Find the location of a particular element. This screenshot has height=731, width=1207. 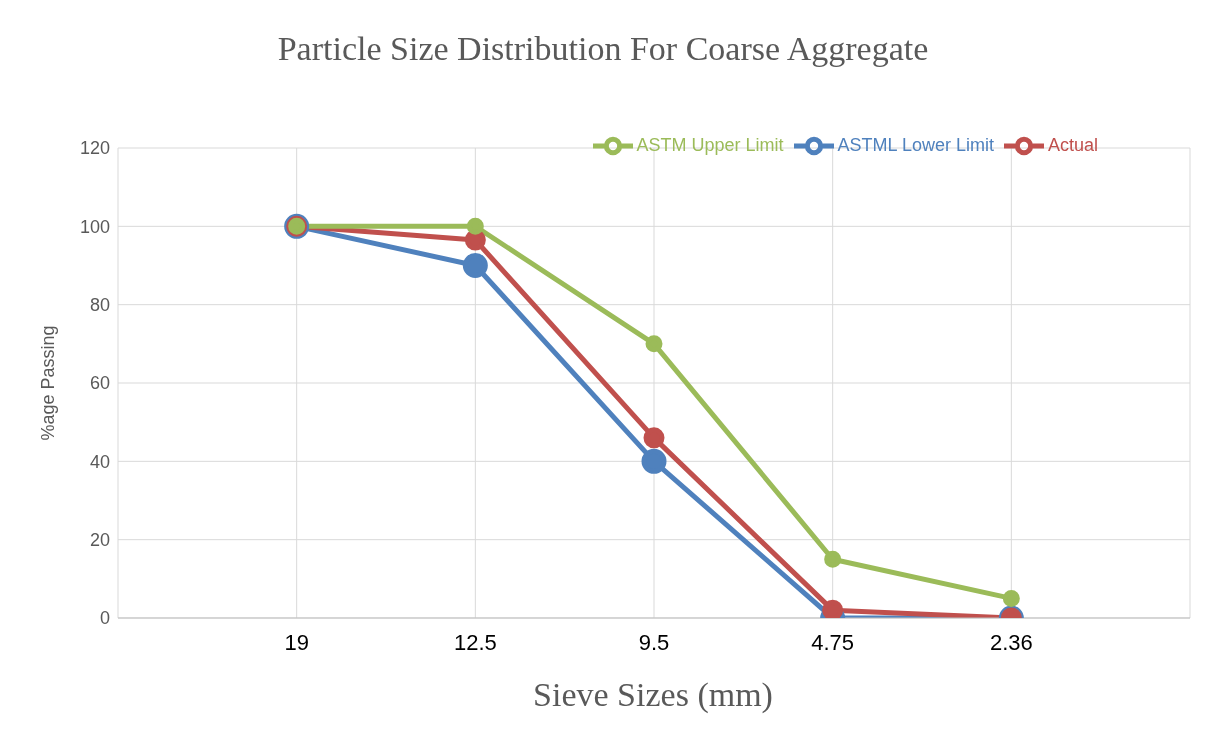

y-axis-title: %age Passing is located at coordinates (48, 383).